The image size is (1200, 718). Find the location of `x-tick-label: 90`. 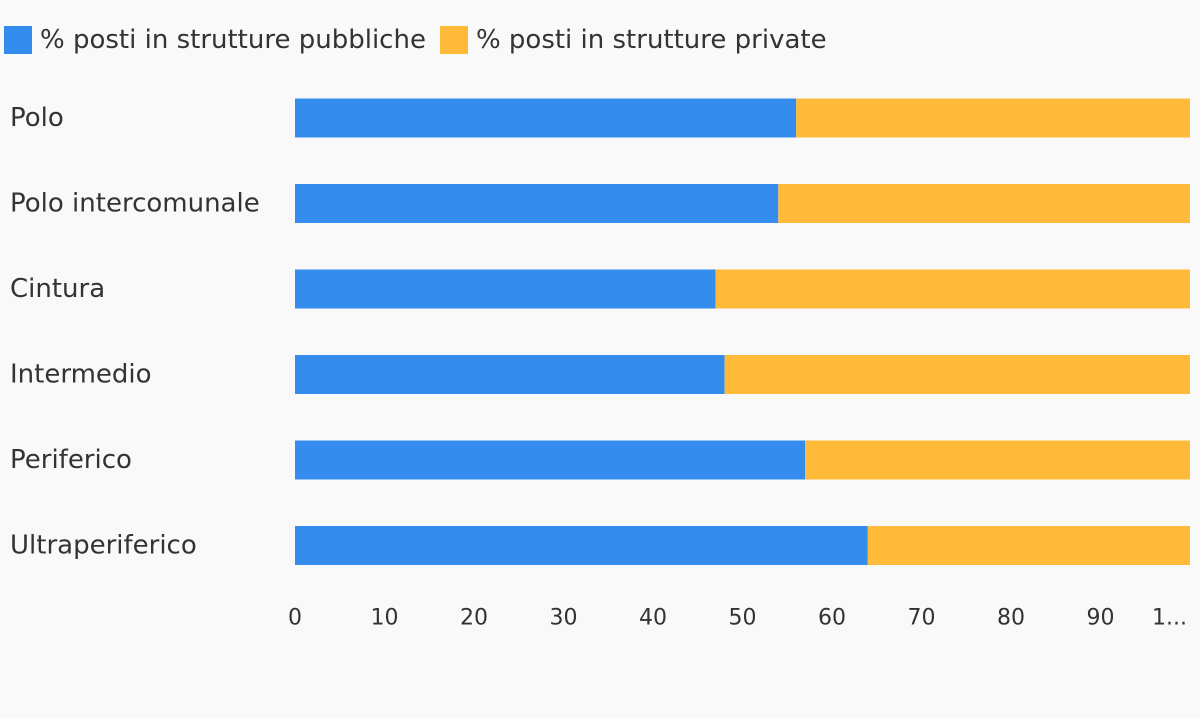

x-tick-label: 90 is located at coordinates (1101, 618).